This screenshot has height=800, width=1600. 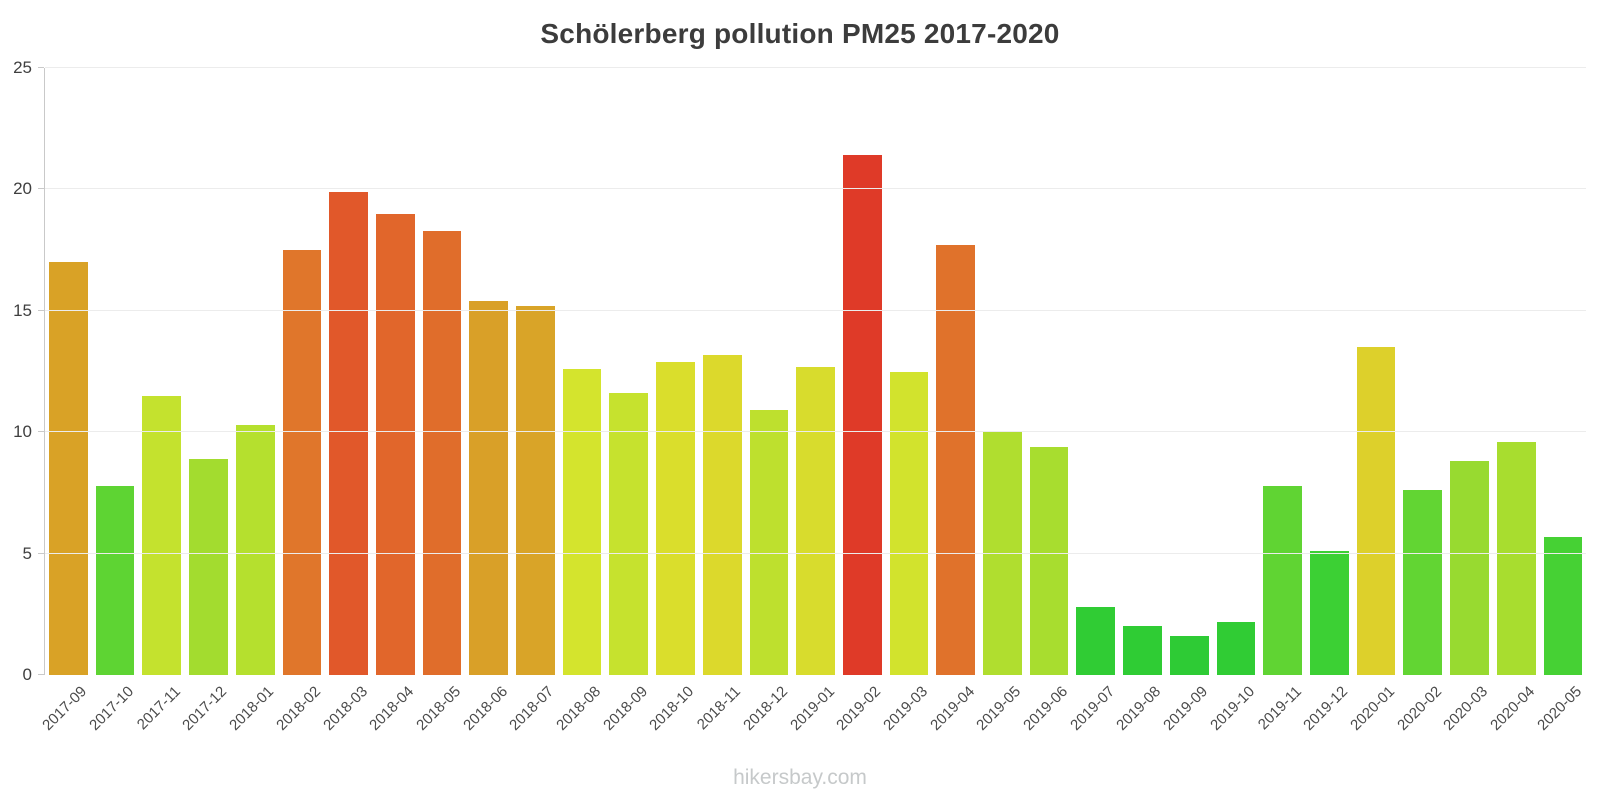 I want to click on bar-slot: 2020-03, so click(x=1467, y=401).